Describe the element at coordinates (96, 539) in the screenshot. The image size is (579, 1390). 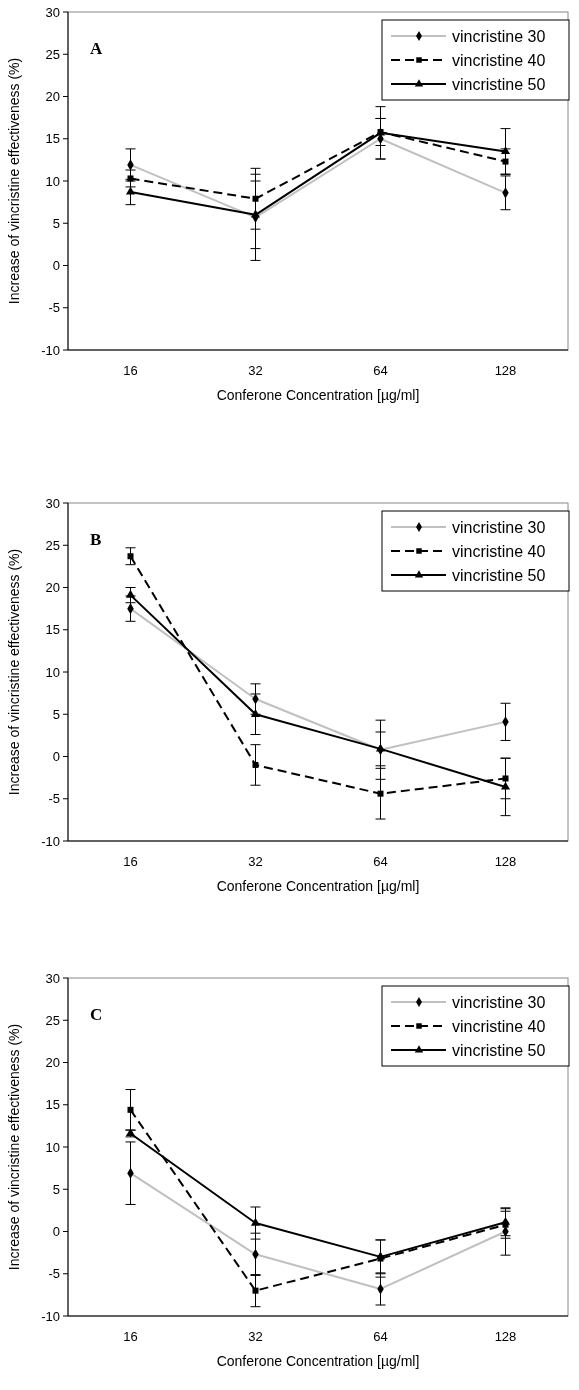
I see `text: B` at that location.